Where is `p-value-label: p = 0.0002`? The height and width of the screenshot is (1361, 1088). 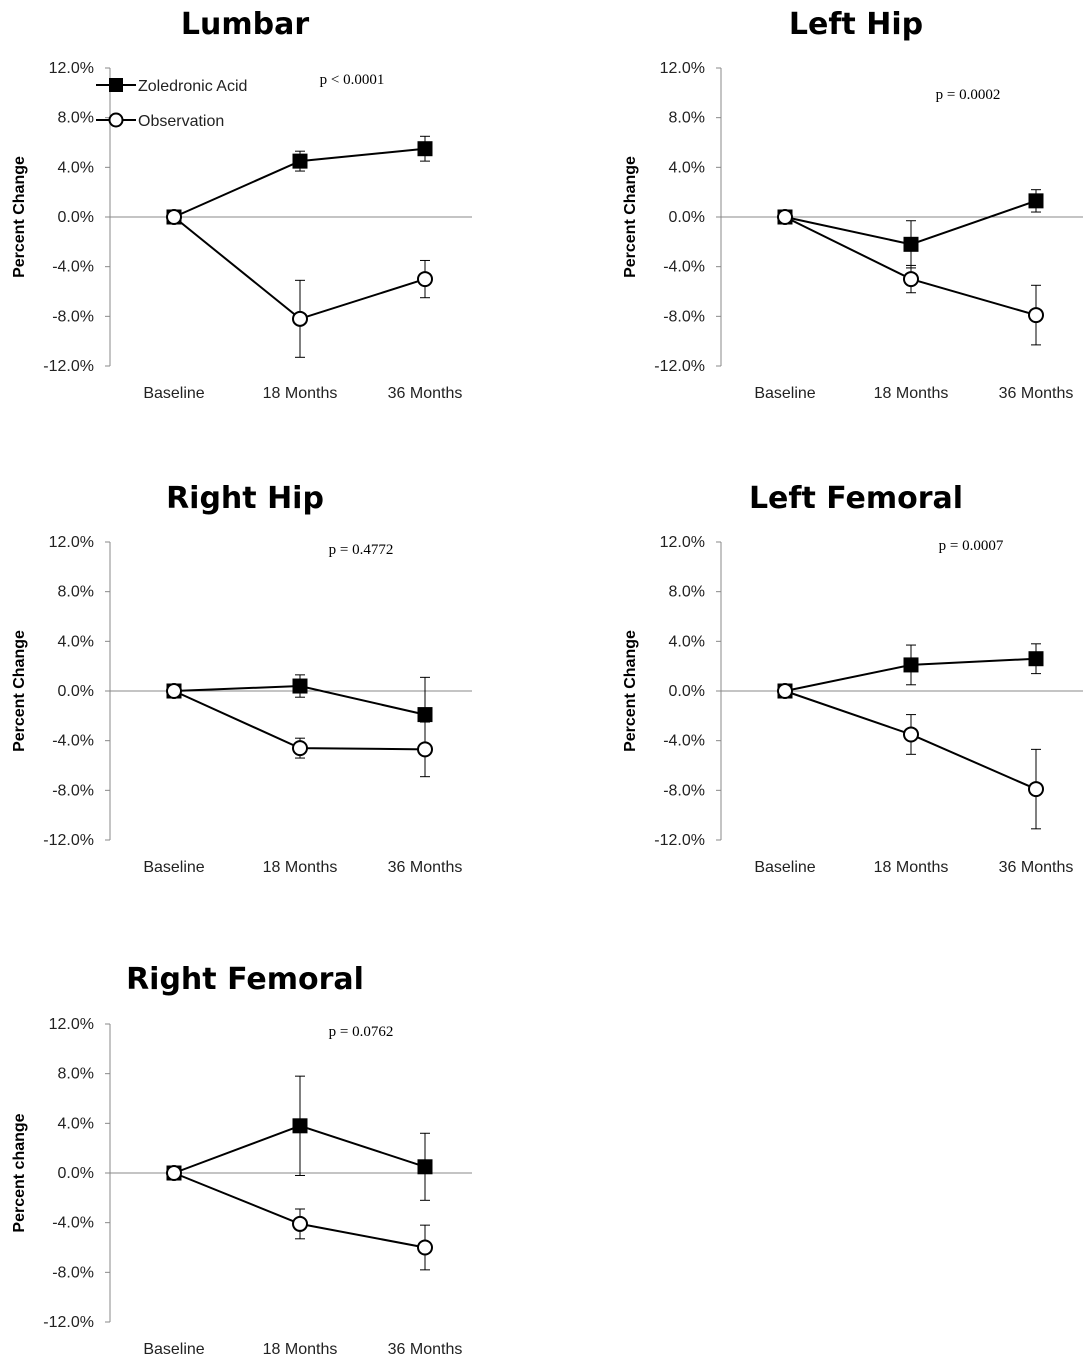 p-value-label: p = 0.0002 is located at coordinates (968, 95).